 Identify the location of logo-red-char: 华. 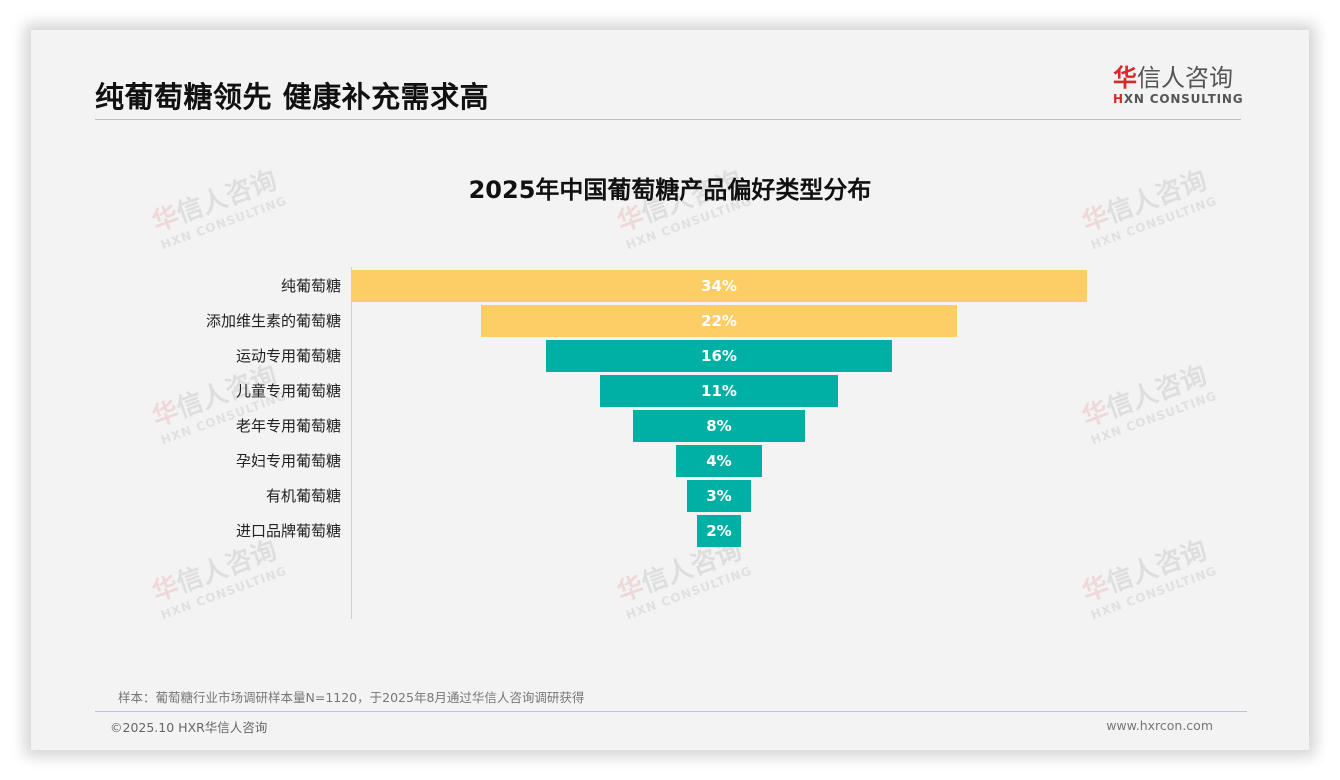
(1125, 78).